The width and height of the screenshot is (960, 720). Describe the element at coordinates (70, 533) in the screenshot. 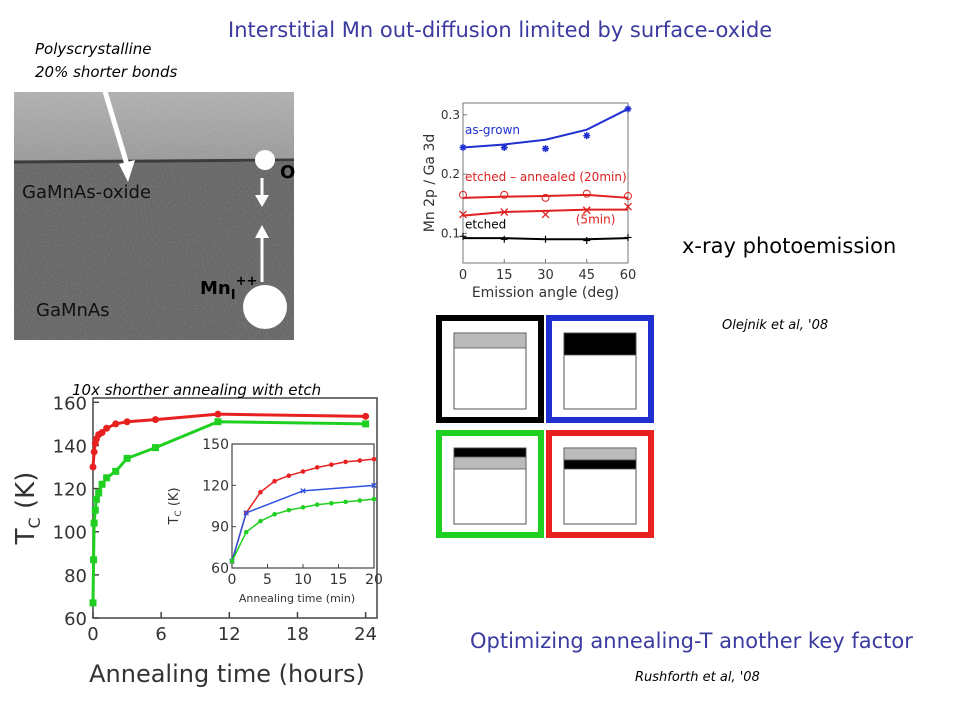

I see `y-tick-label: 100` at that location.